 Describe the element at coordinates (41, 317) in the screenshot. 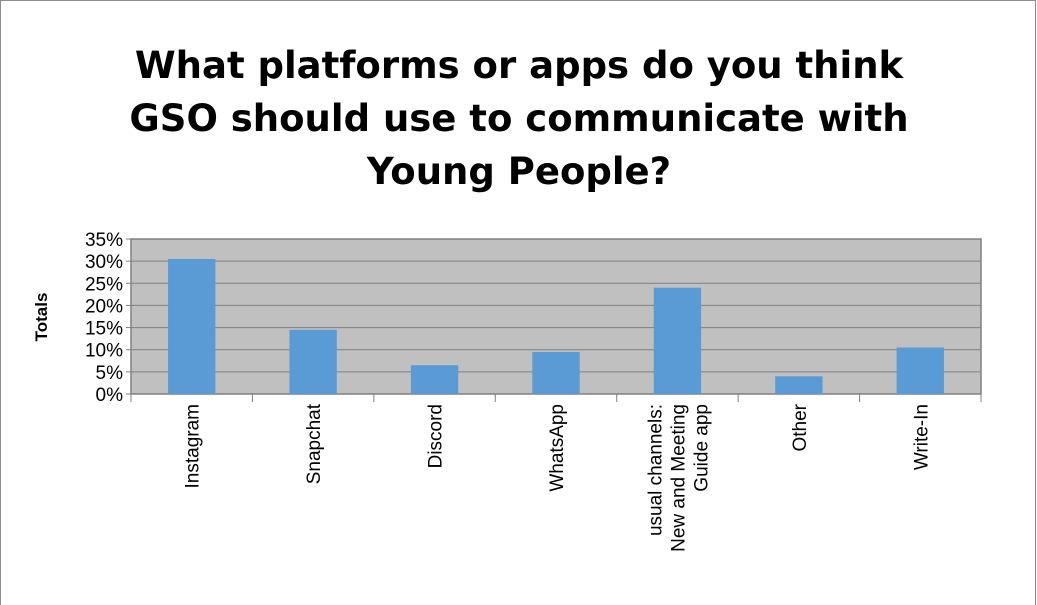

I see `y-axis-label: Totals` at that location.